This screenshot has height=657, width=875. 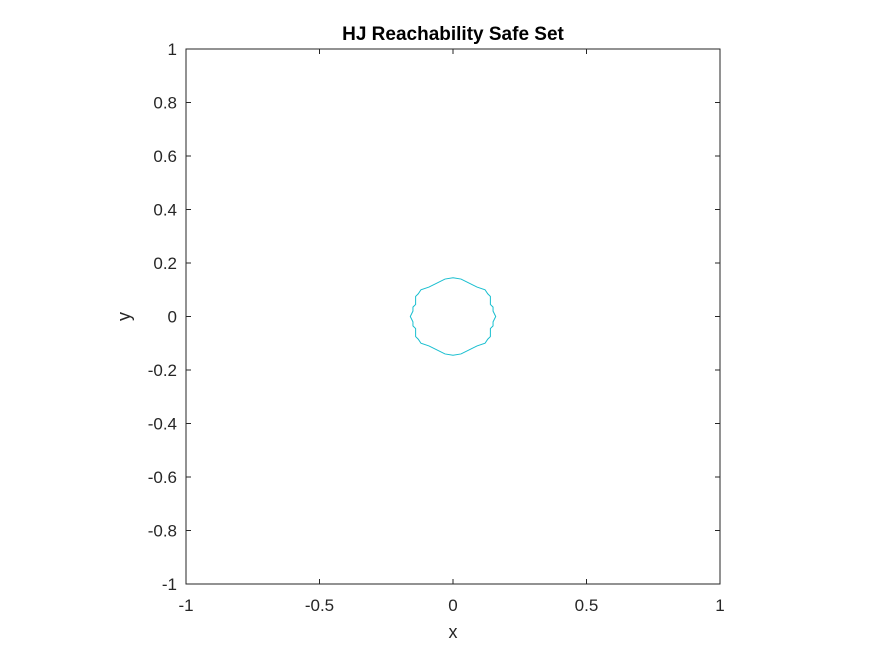 What do you see at coordinates (165, 156) in the screenshot?
I see `y-tick-label: 0.6` at bounding box center [165, 156].